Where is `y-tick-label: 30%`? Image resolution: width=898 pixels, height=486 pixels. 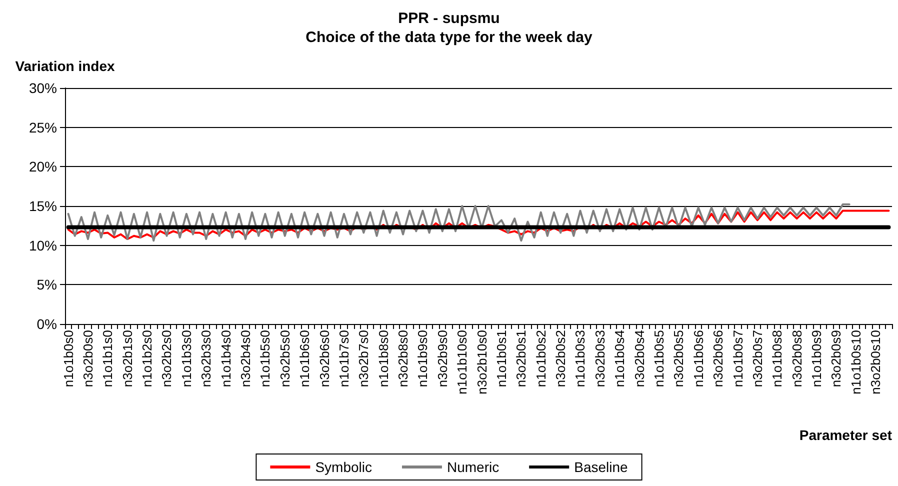
y-tick-label: 30% is located at coordinates (42, 88).